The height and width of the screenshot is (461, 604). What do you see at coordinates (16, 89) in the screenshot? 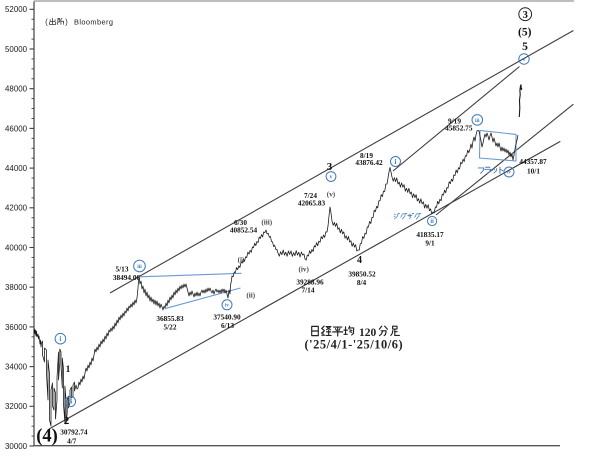
I see `svg-text: 48000` at bounding box center [16, 89].